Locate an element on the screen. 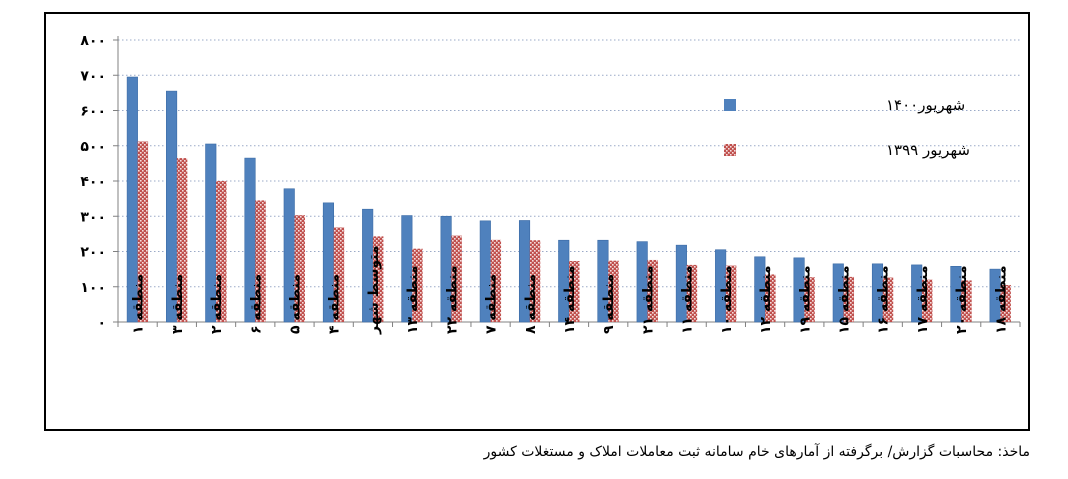 This screenshot has width=1068, height=479. x-tick-label: منطقه ۱ is located at coordinates (139, 304).